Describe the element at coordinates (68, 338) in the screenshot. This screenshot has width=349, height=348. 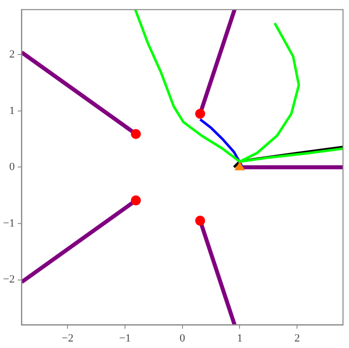
I see `x-tick-label: −2` at that location.